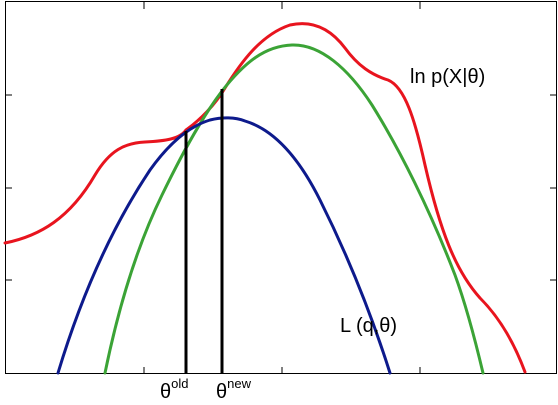  Describe the element at coordinates (447, 77) in the screenshot. I see `log-likelihood-label: ln p(X|θ)` at that location.